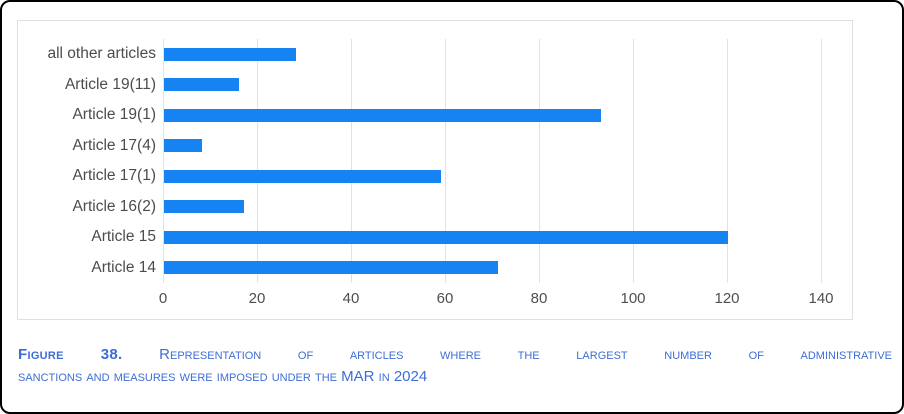 The width and height of the screenshot is (904, 414). What do you see at coordinates (114, 206) in the screenshot?
I see `category-label: Article 16(2)` at bounding box center [114, 206].